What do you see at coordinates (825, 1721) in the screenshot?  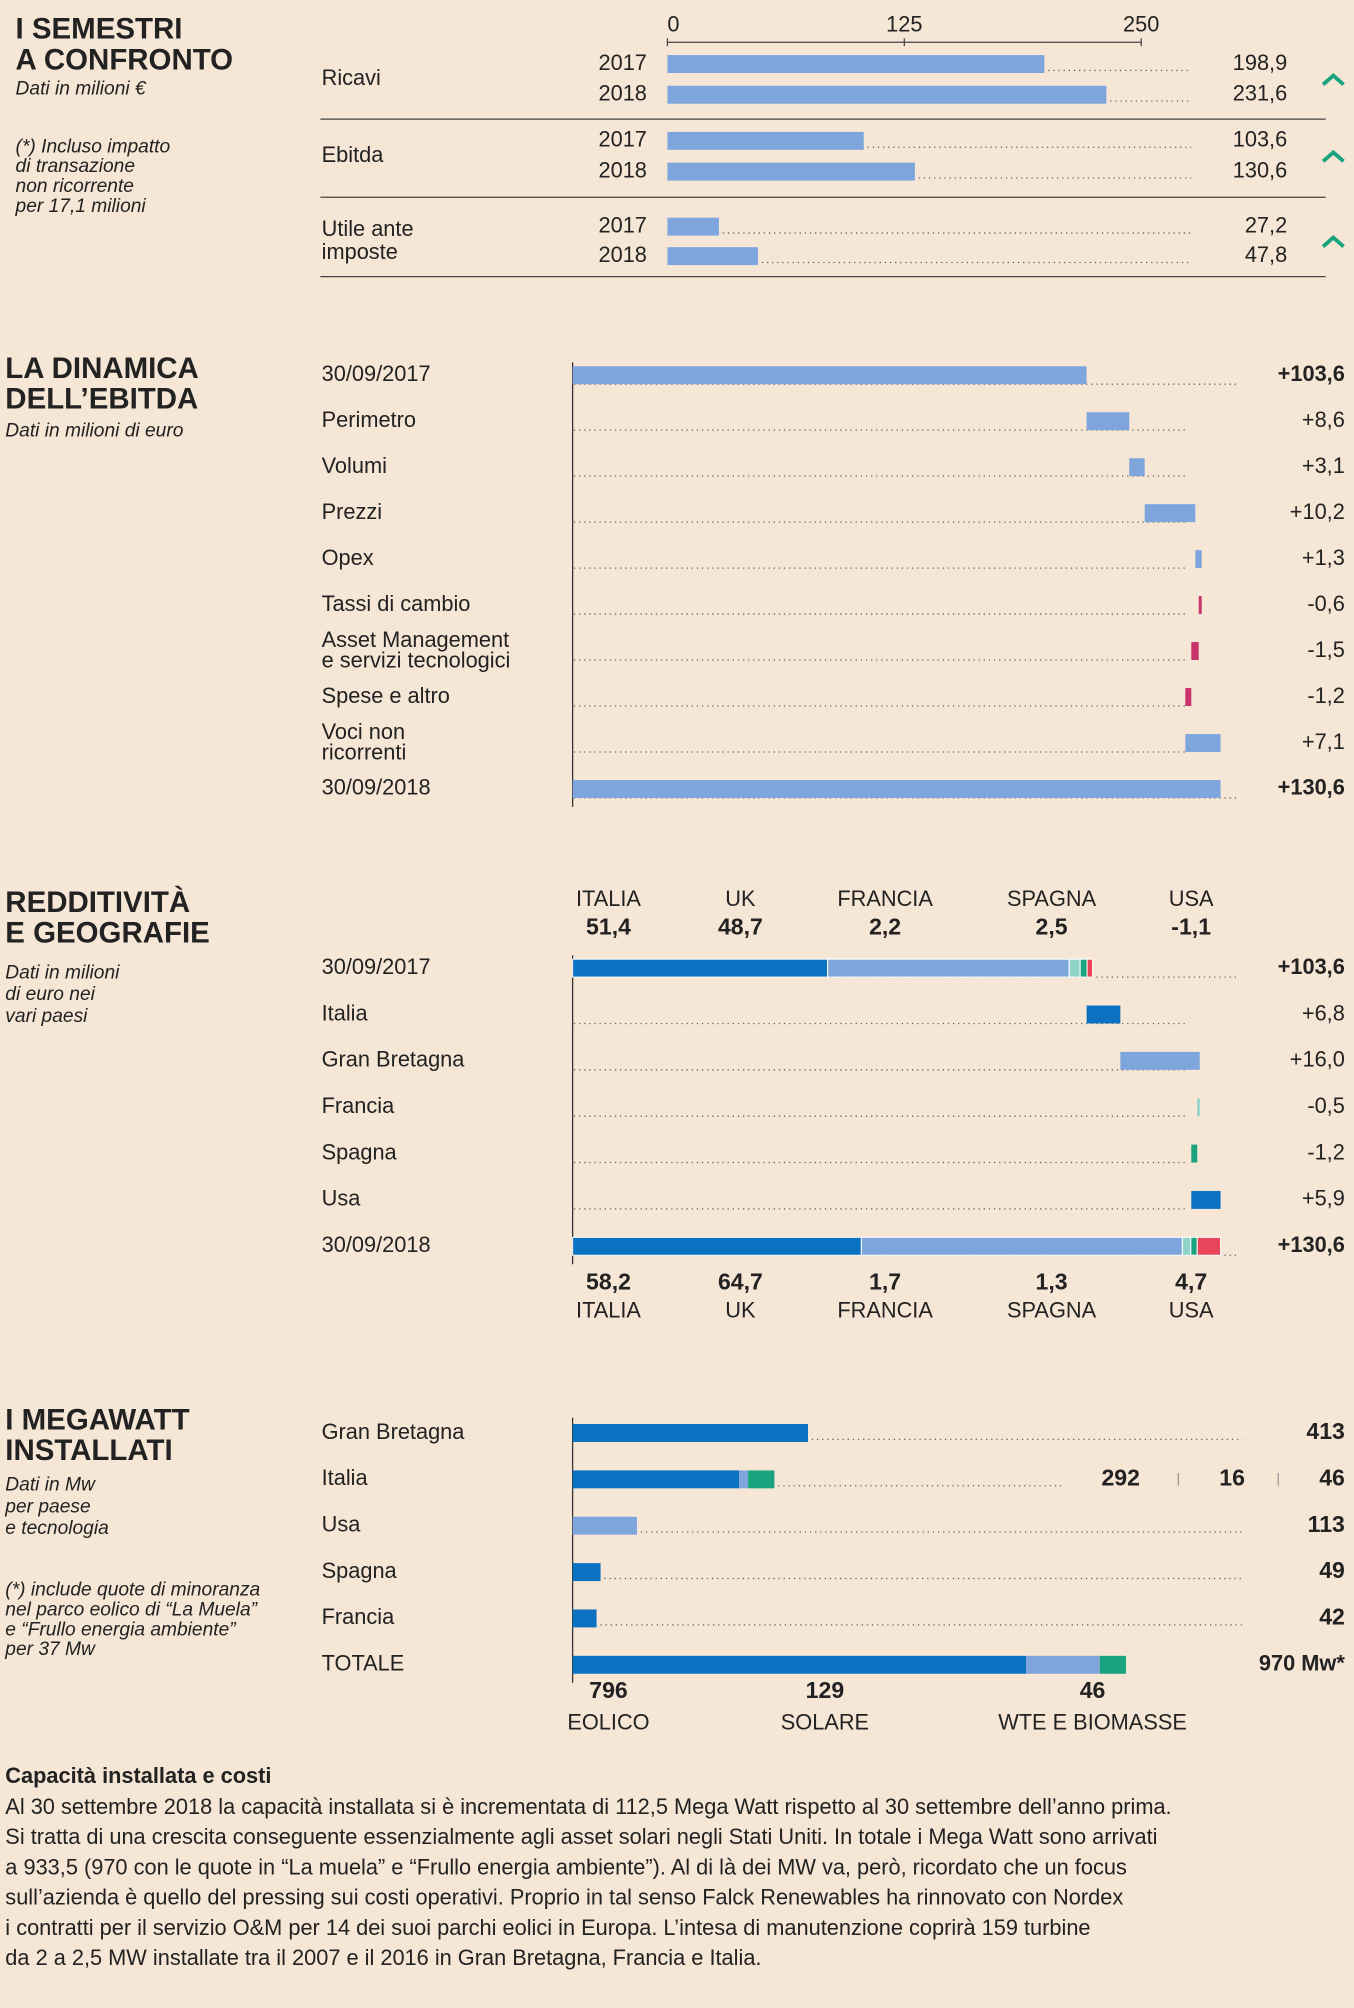 I see `legend-label: SOLARE` at bounding box center [825, 1721].